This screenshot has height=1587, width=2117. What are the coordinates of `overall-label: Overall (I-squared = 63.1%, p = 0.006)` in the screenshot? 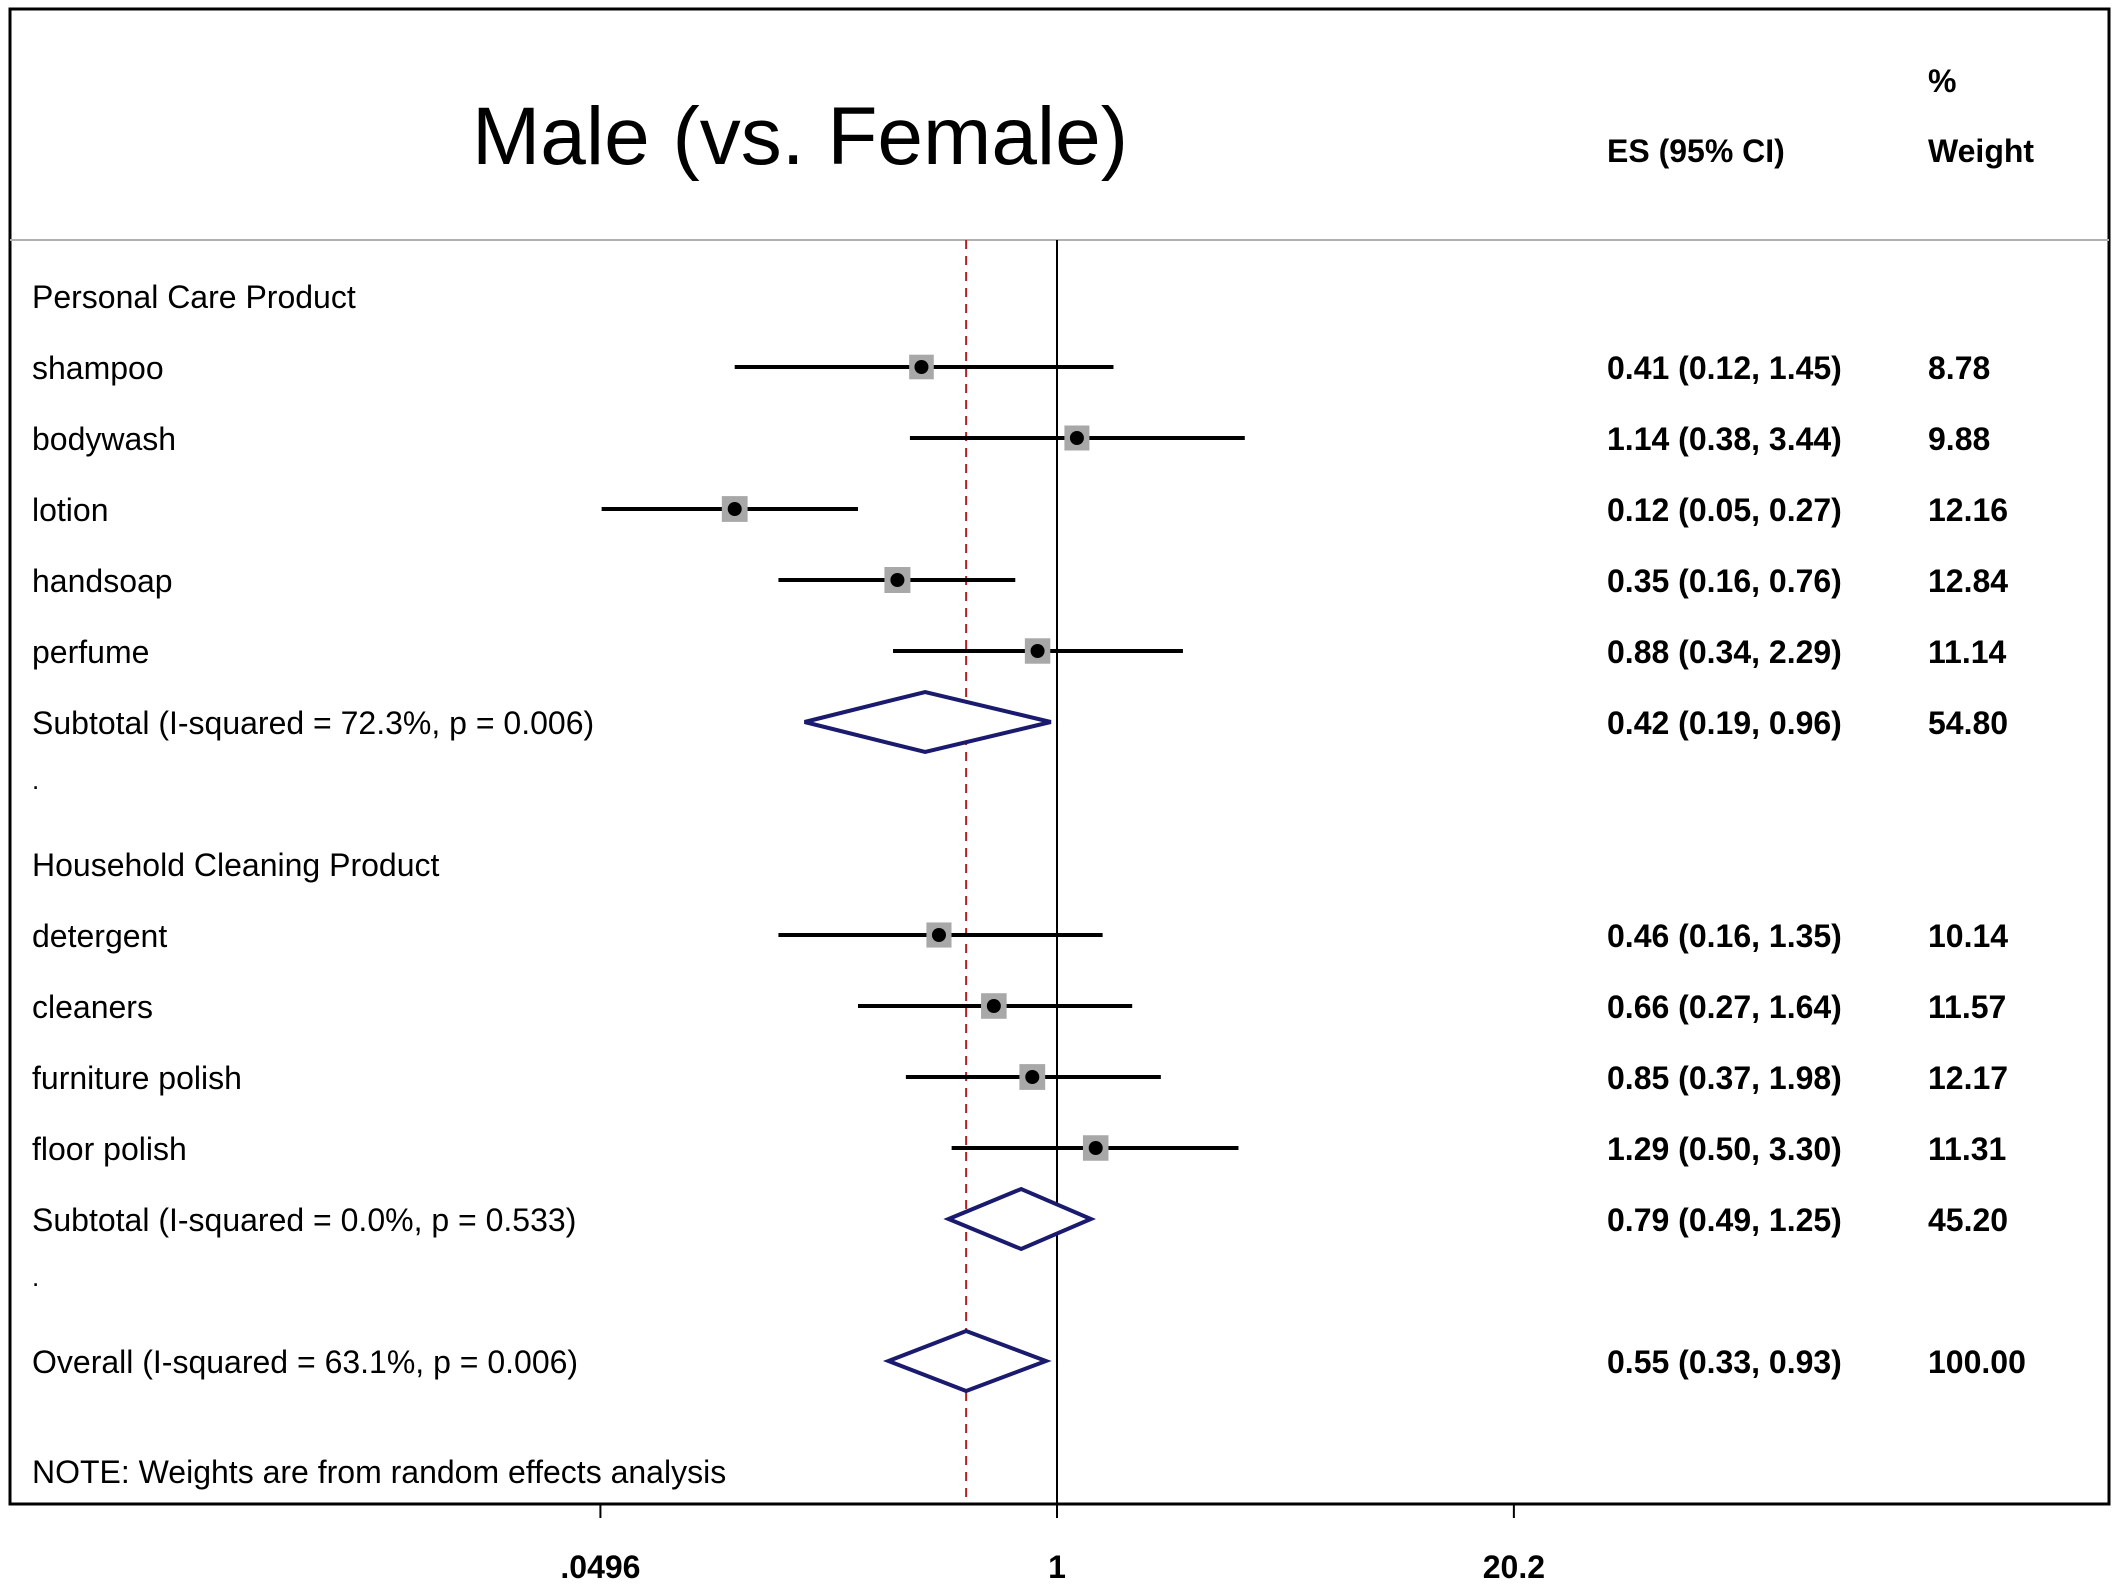 It's located at (305, 1362).